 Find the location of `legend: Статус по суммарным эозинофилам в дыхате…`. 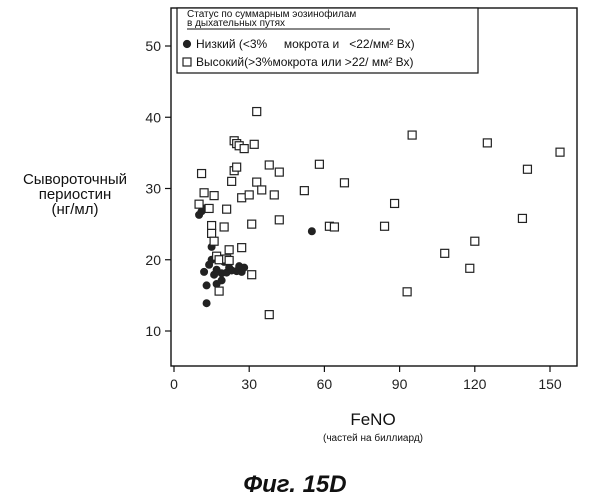

legend: Статус по суммарным эозинофилам в дыхате… is located at coordinates (327, 40).